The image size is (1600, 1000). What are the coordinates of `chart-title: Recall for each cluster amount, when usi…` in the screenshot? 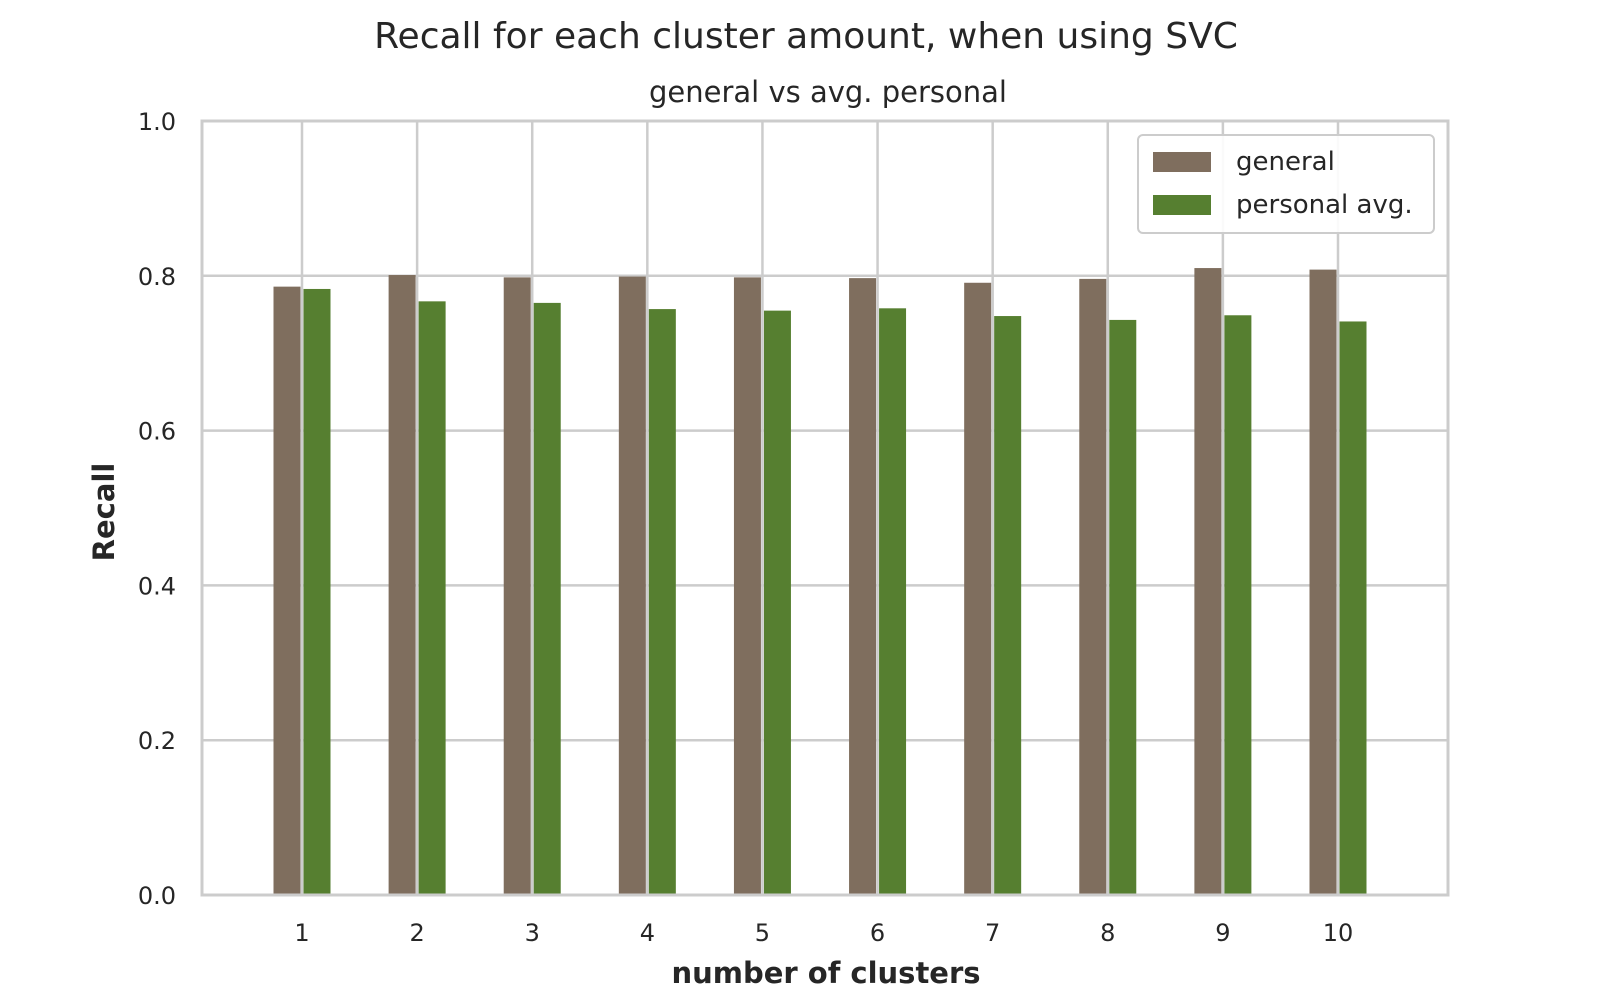 It's located at (806, 36).